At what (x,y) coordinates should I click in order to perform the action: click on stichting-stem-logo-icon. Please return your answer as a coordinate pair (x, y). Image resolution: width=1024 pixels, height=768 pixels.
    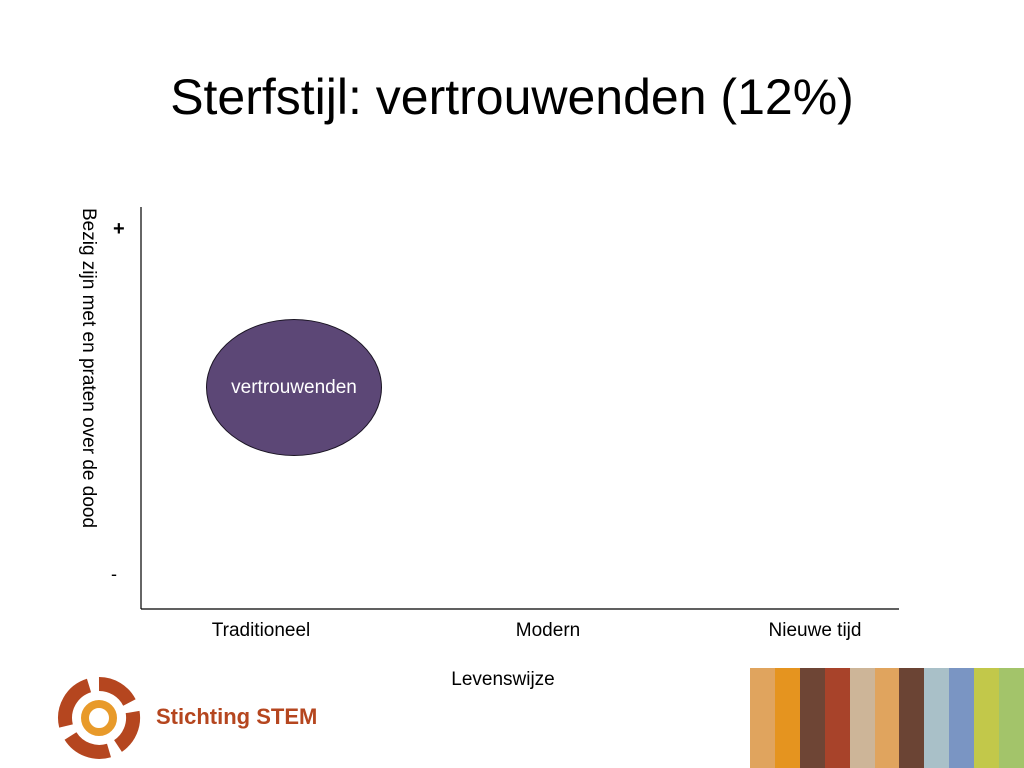
    Looking at the image, I should click on (99, 717).